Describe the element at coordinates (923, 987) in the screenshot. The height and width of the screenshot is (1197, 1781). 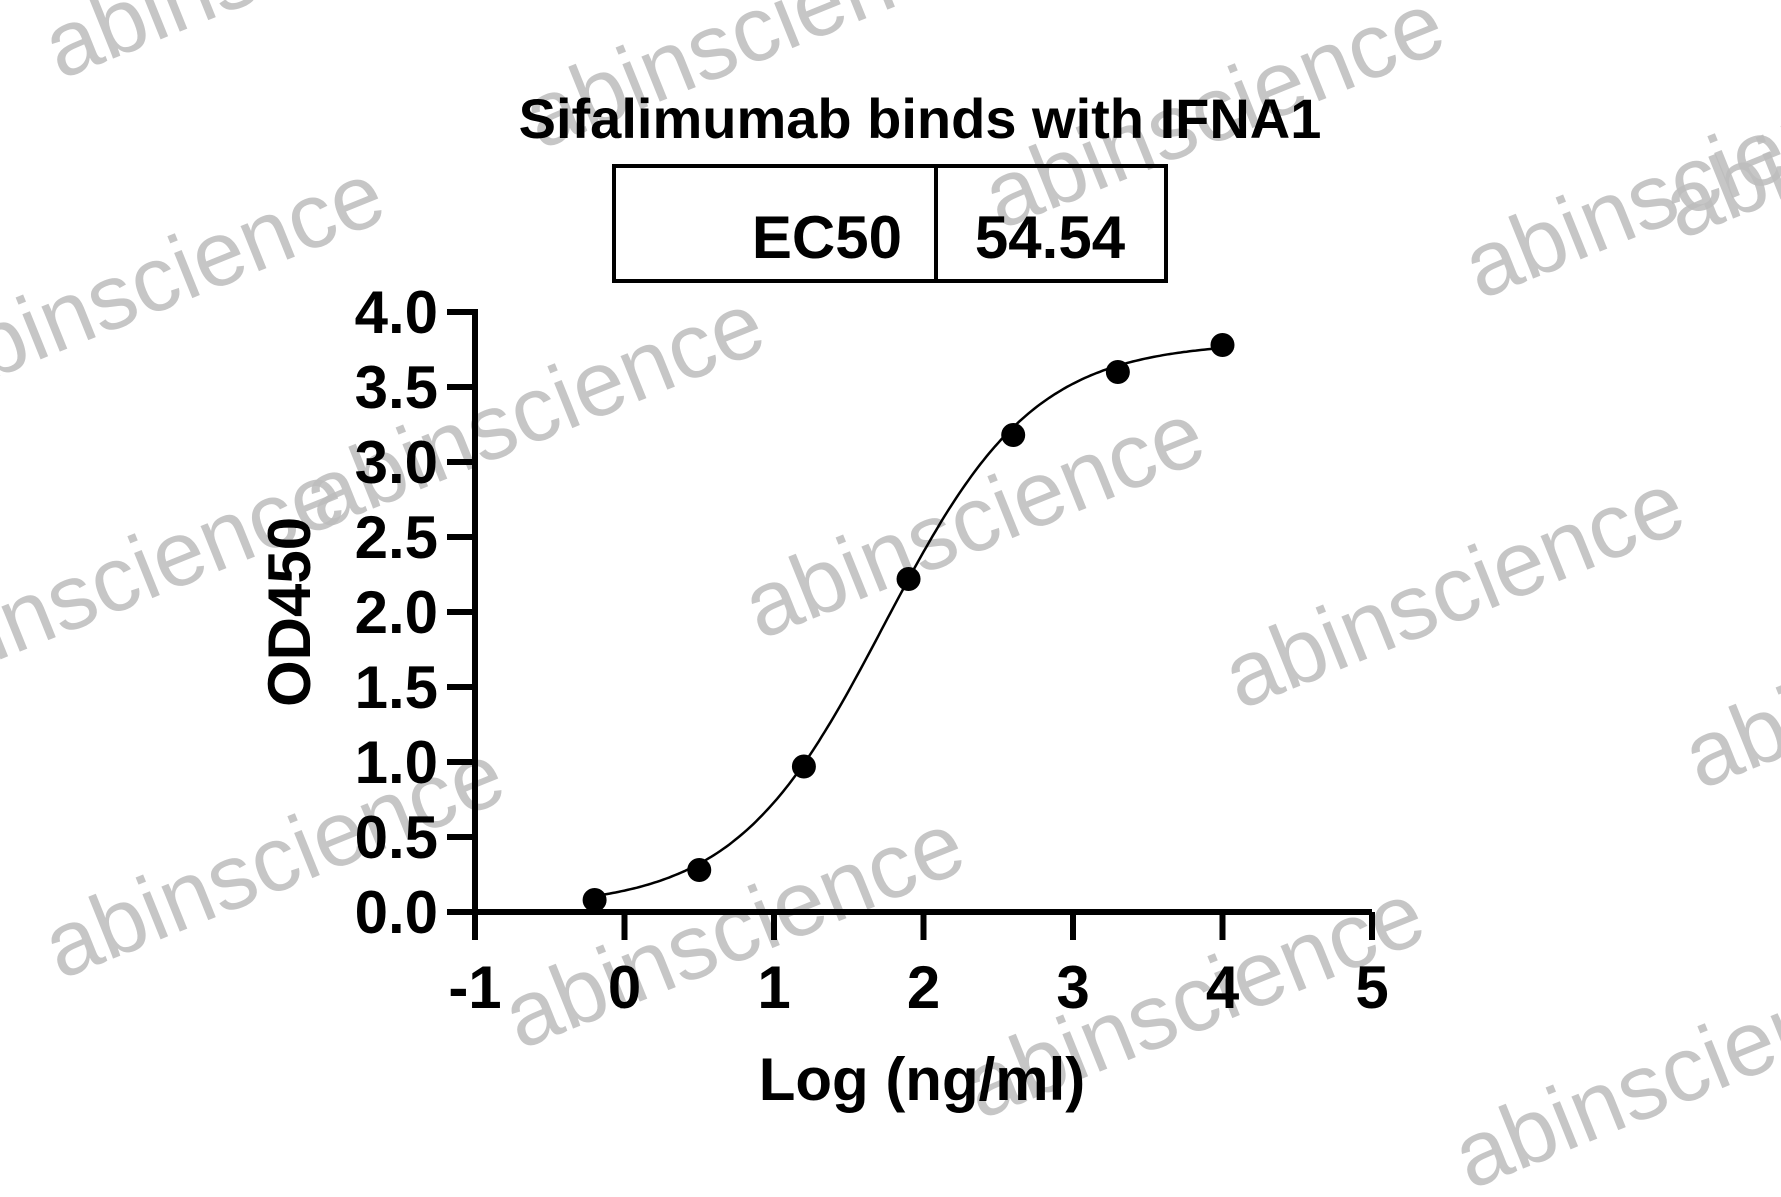
I see `x-tick-label: 2` at that location.